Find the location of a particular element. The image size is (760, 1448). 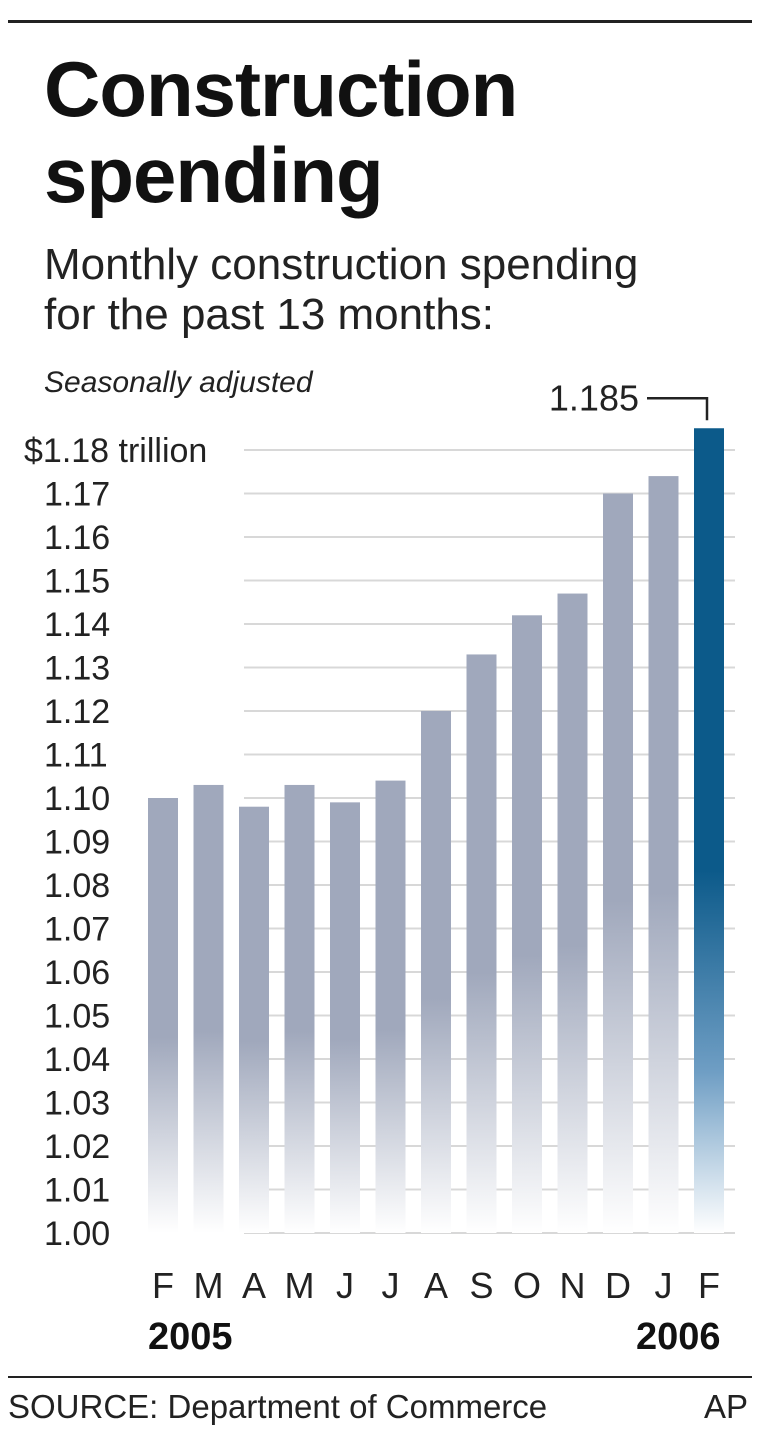

y-tick-label: 1.00 is located at coordinates (77, 1234).